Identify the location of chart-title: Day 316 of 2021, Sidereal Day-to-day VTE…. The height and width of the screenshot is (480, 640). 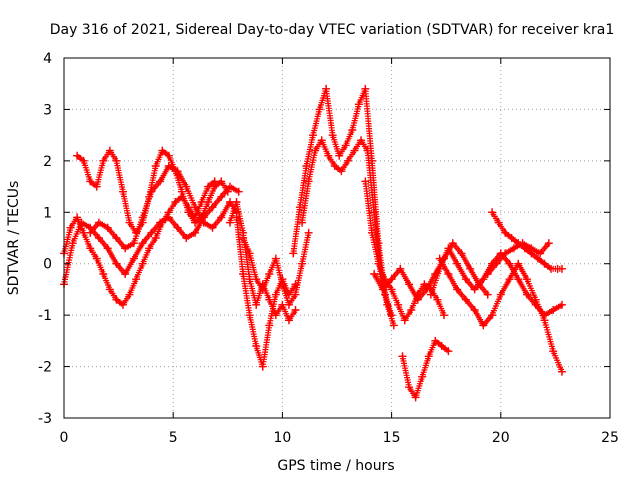
(332, 30).